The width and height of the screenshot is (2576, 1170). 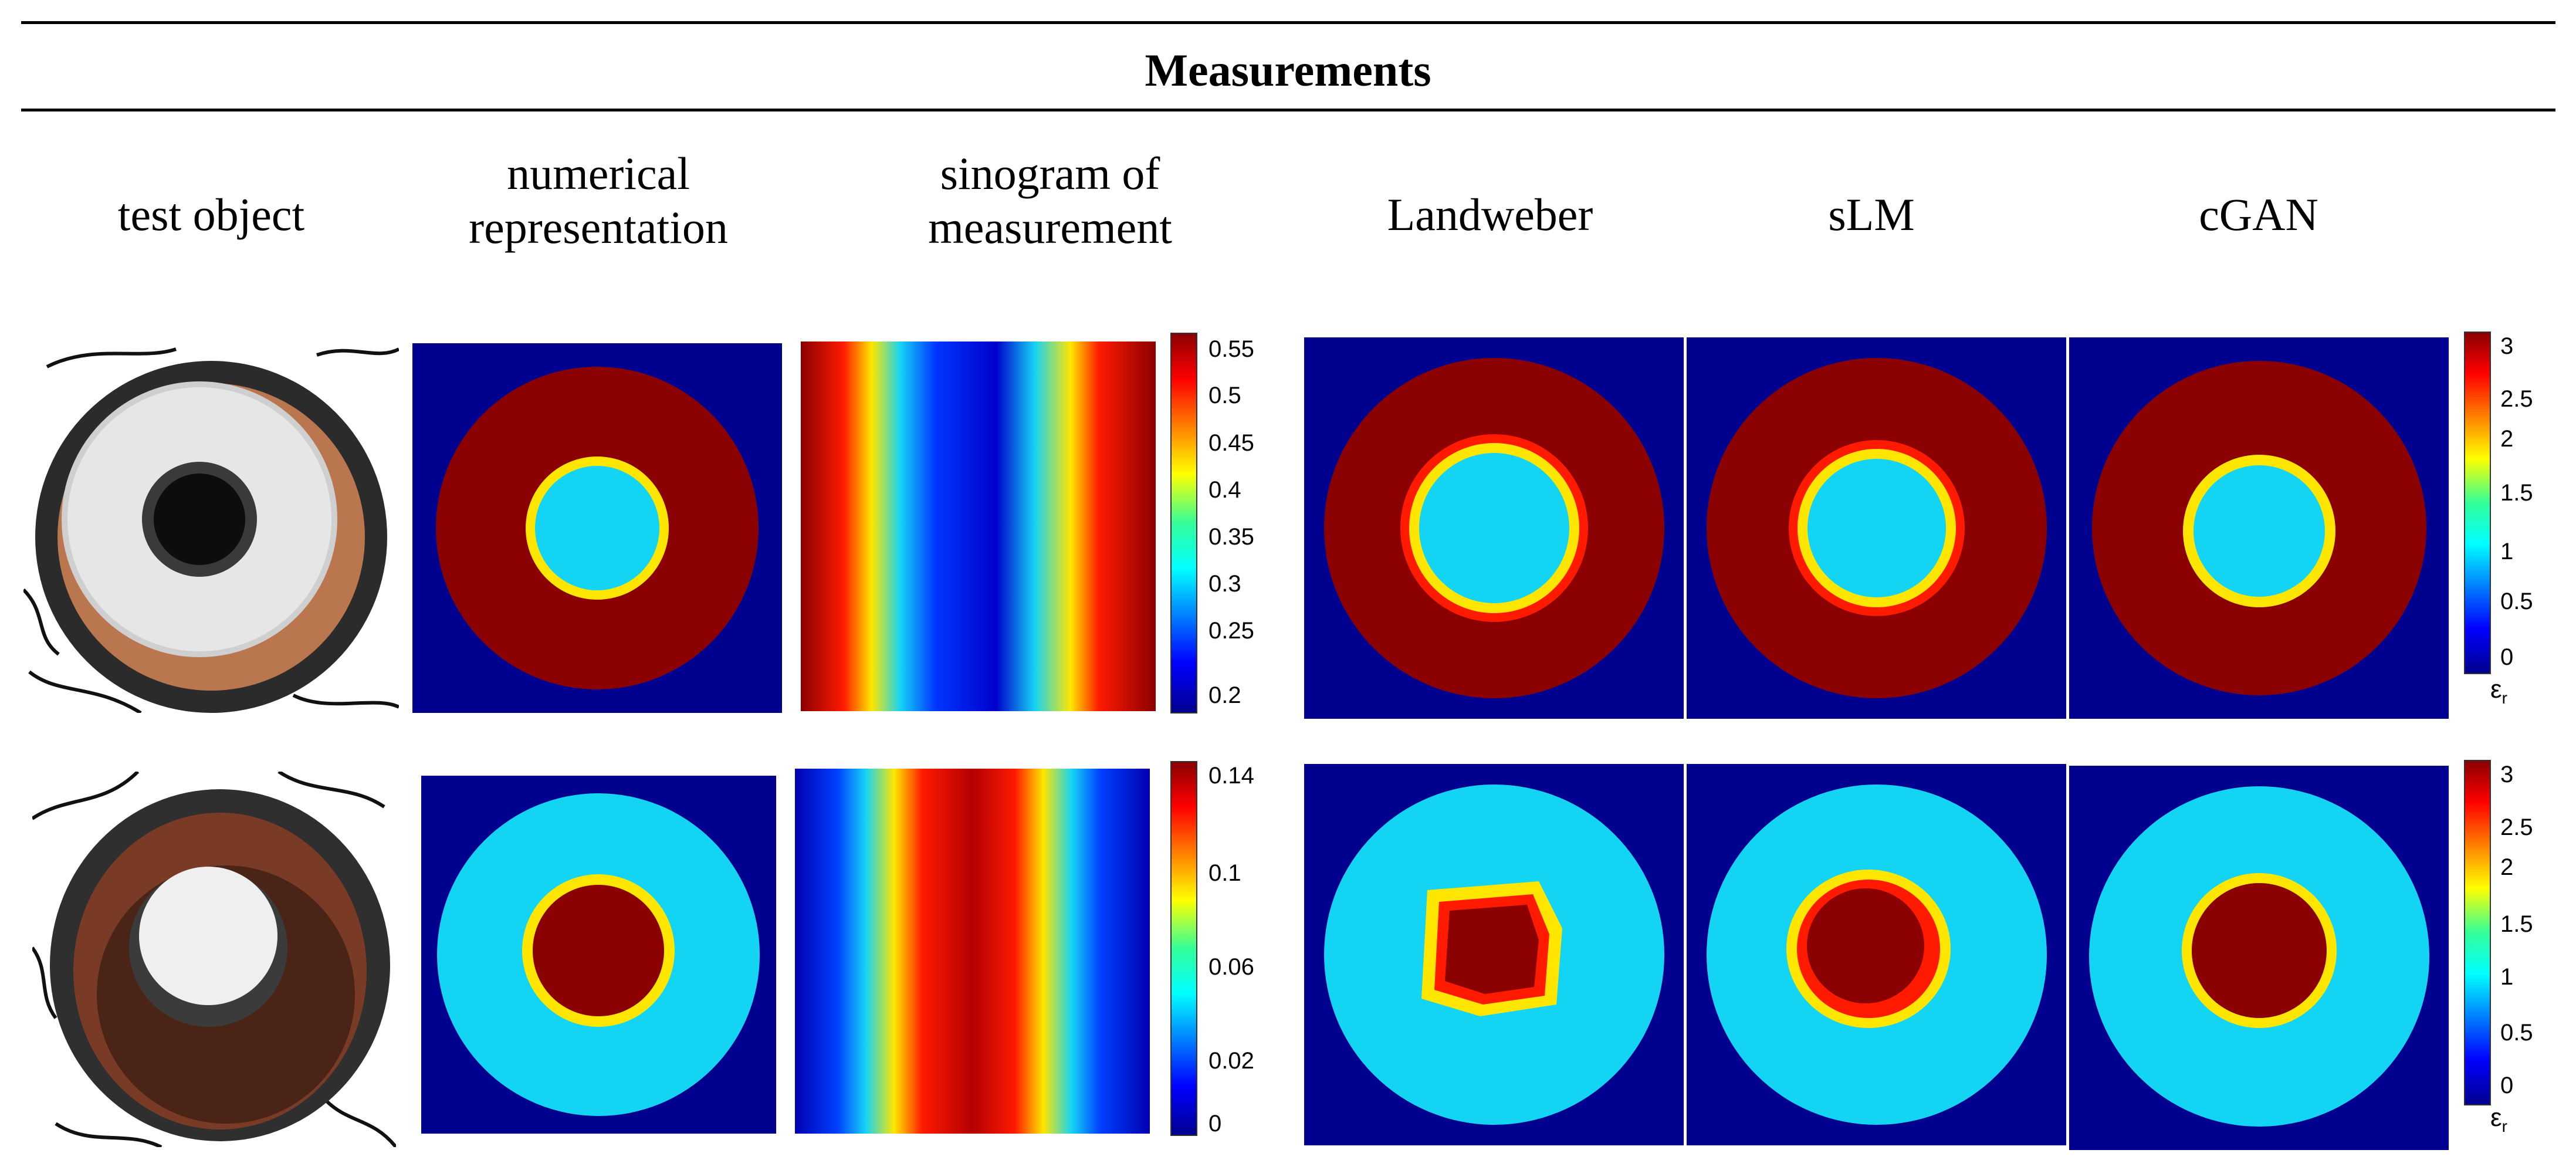 I want to click on tick-label: 0.2, so click(x=1225, y=695).